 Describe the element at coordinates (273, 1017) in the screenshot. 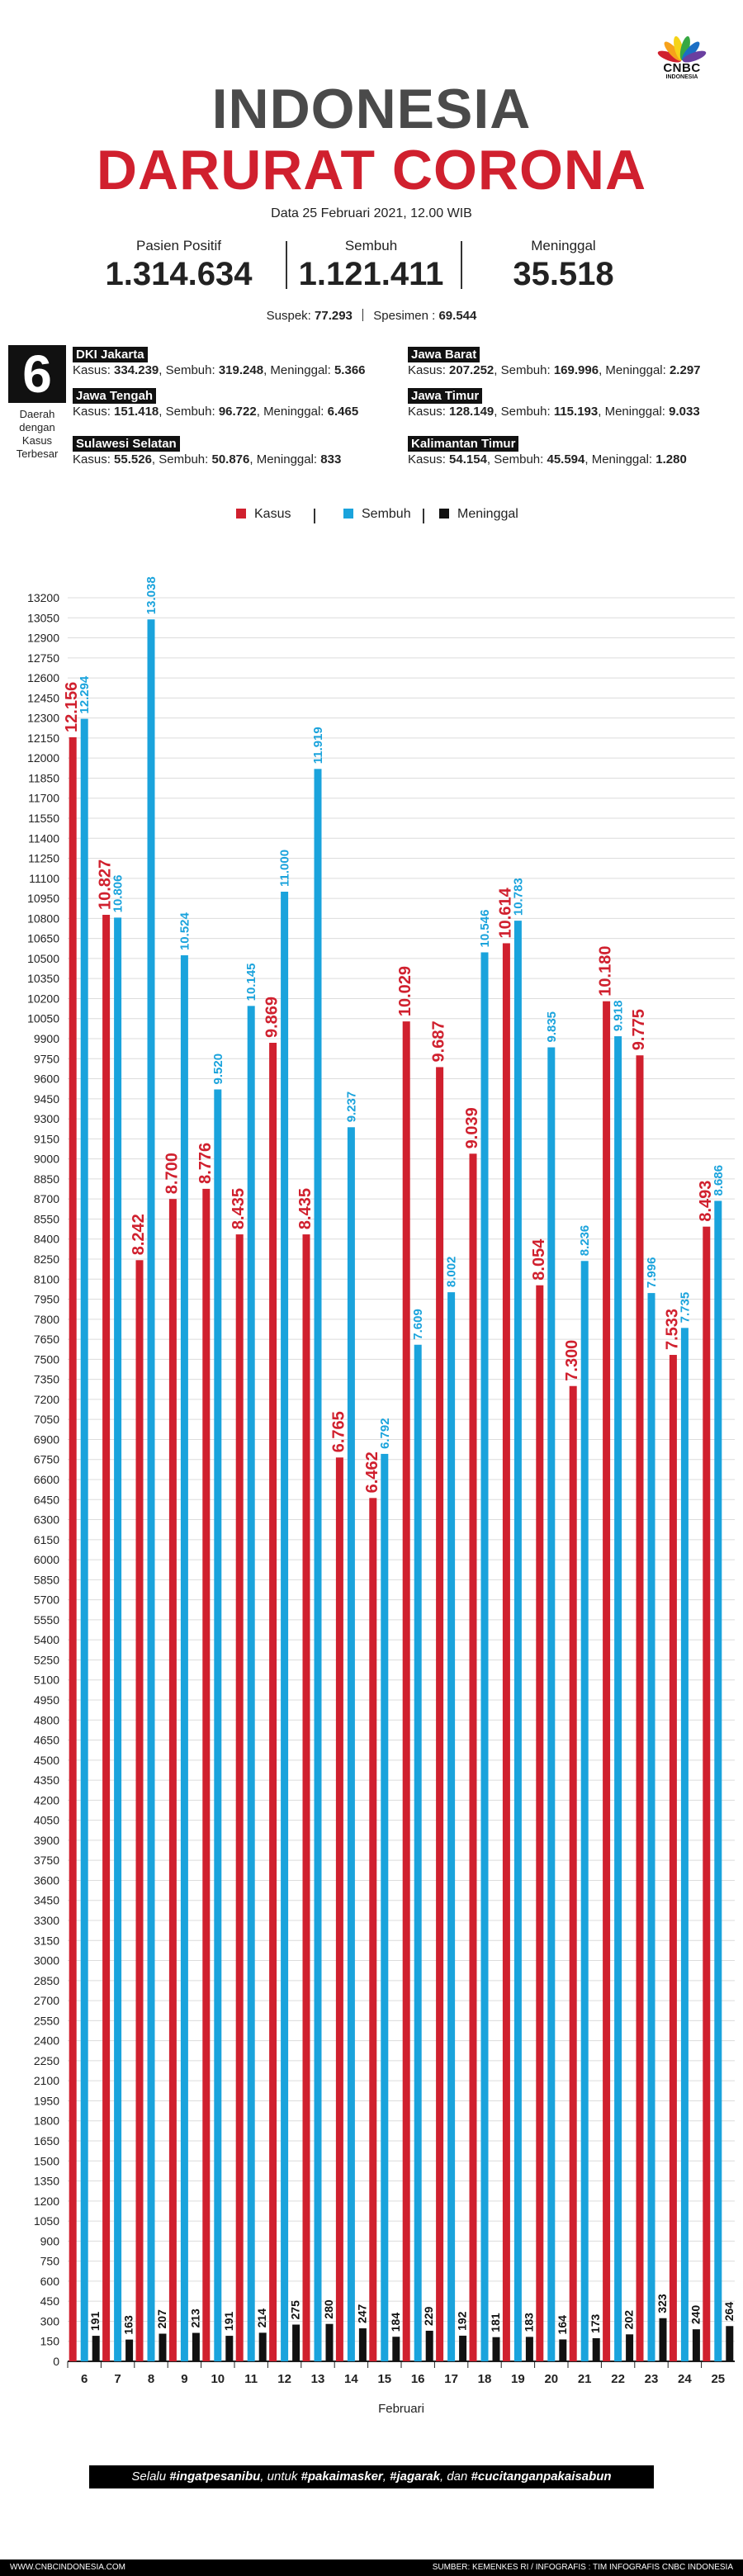

I see `data-label-kasus: 9.869` at that location.